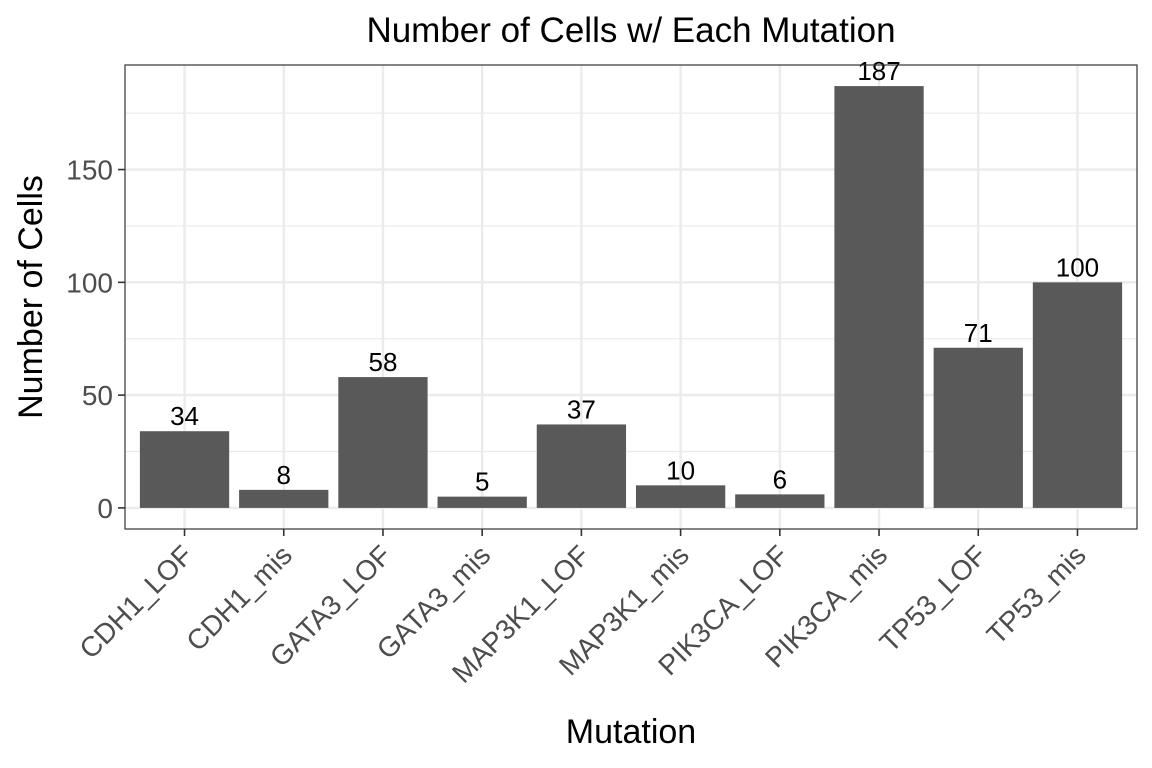  Describe the element at coordinates (97, 395) in the screenshot. I see `y-tick-label: 50` at that location.